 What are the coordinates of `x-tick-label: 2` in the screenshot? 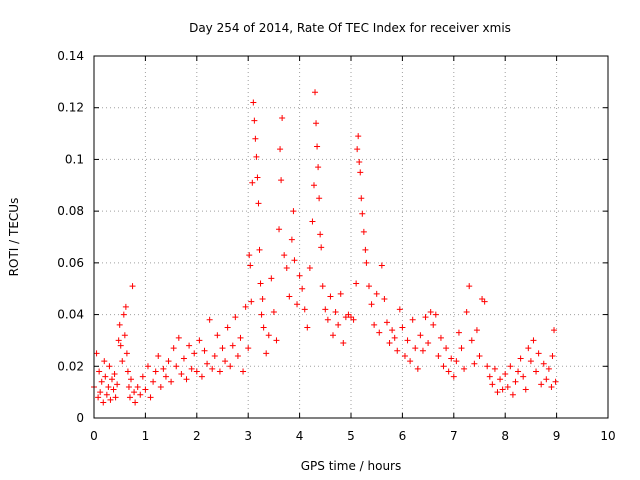 It's located at (197, 436).